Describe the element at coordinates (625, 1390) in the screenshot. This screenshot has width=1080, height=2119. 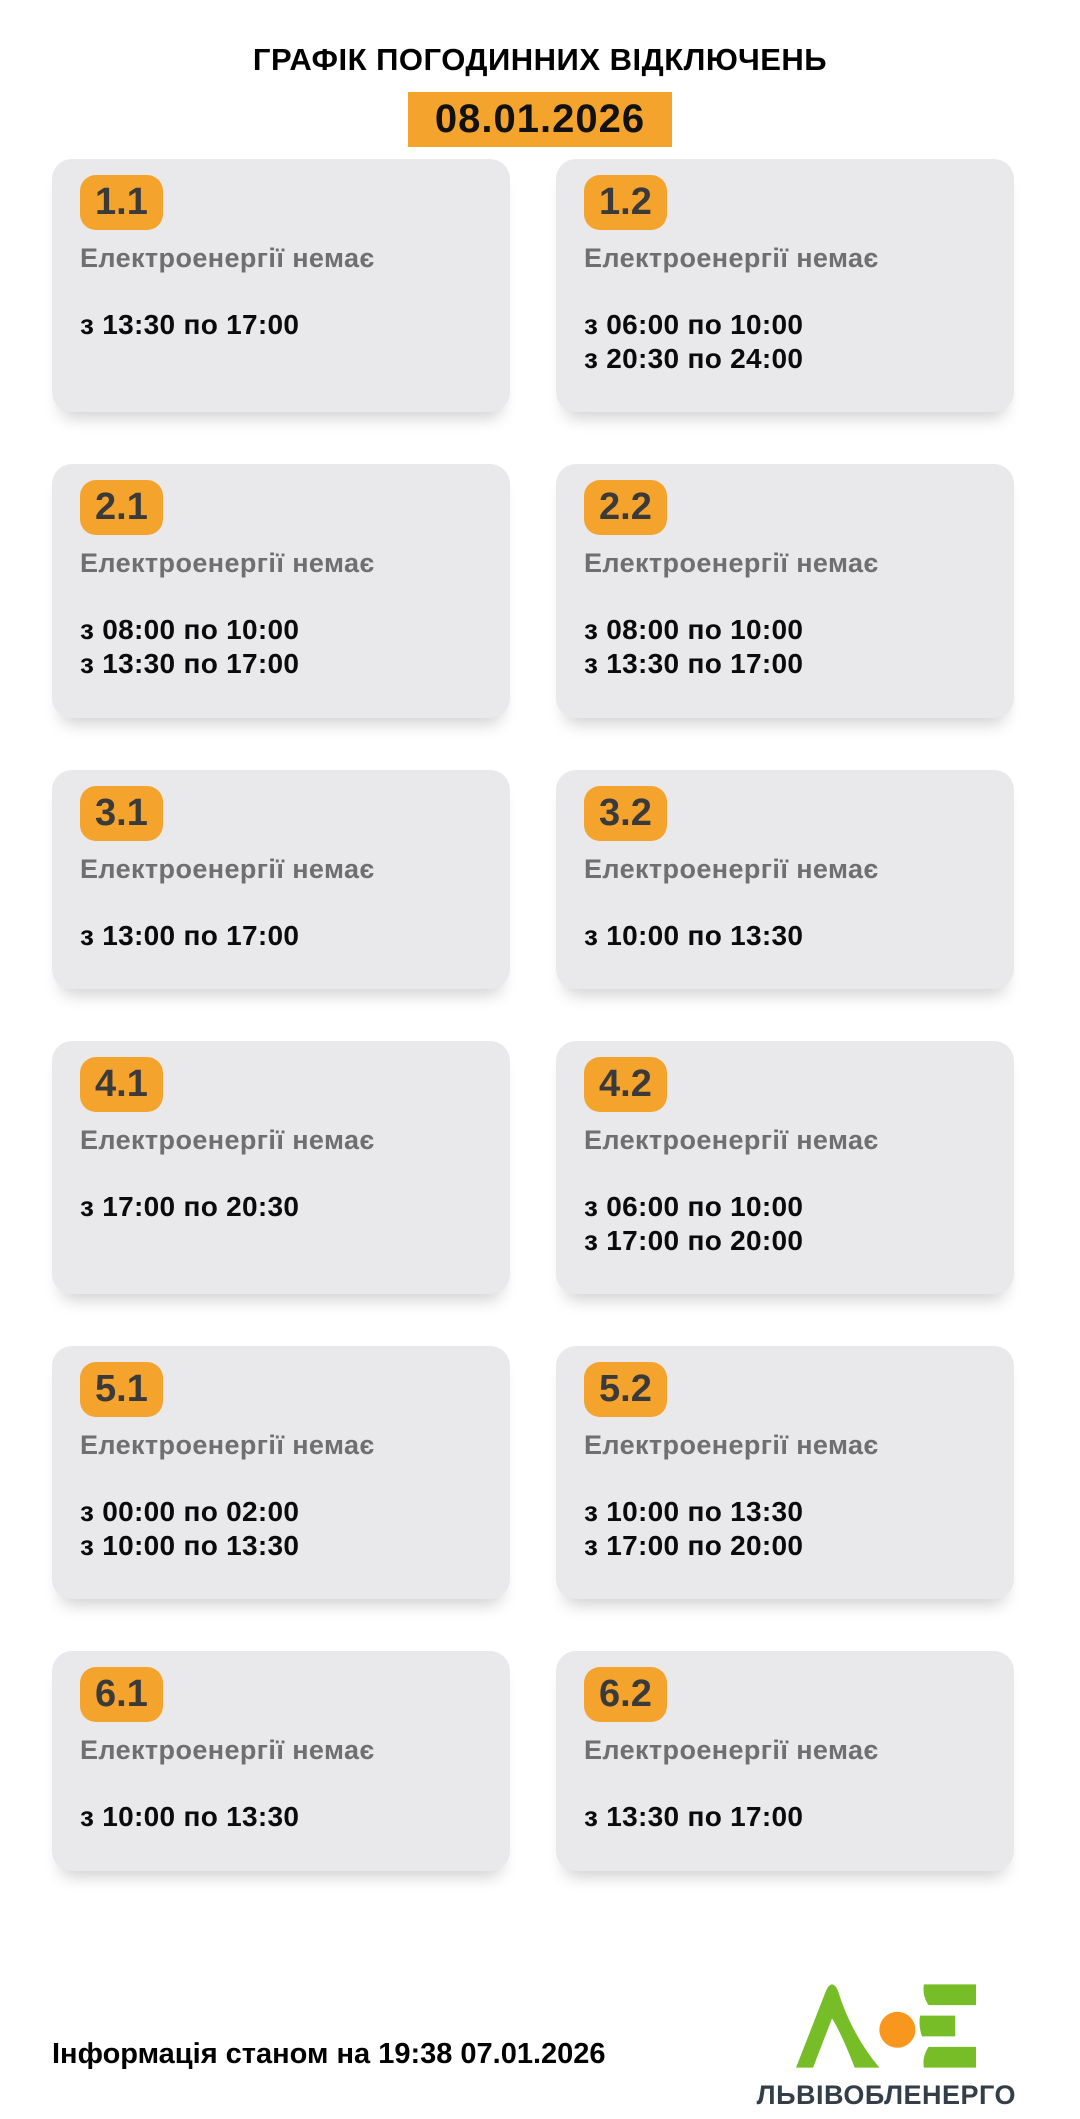
I see `group-badge: 5.2` at that location.